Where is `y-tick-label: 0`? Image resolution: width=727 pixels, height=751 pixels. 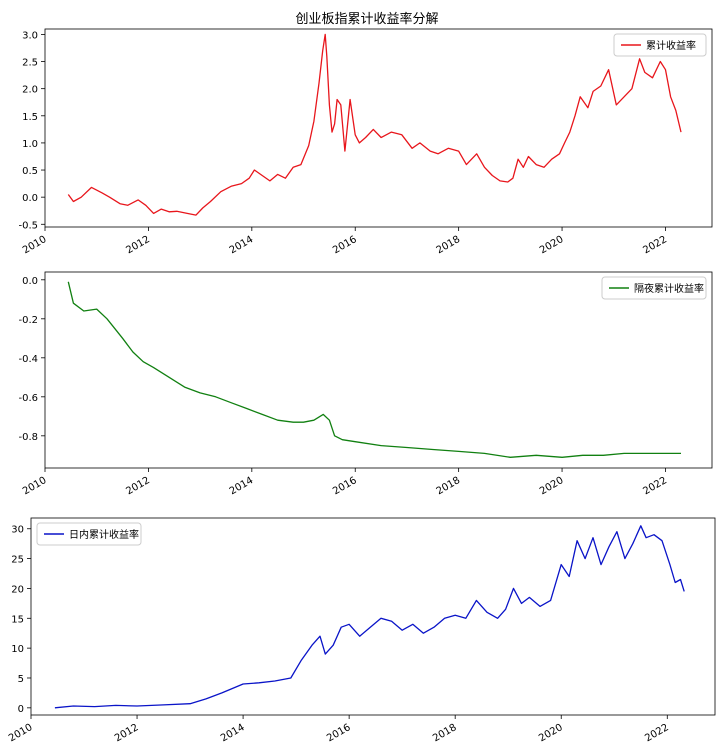 y-tick-label: 0 is located at coordinates (21, 709).